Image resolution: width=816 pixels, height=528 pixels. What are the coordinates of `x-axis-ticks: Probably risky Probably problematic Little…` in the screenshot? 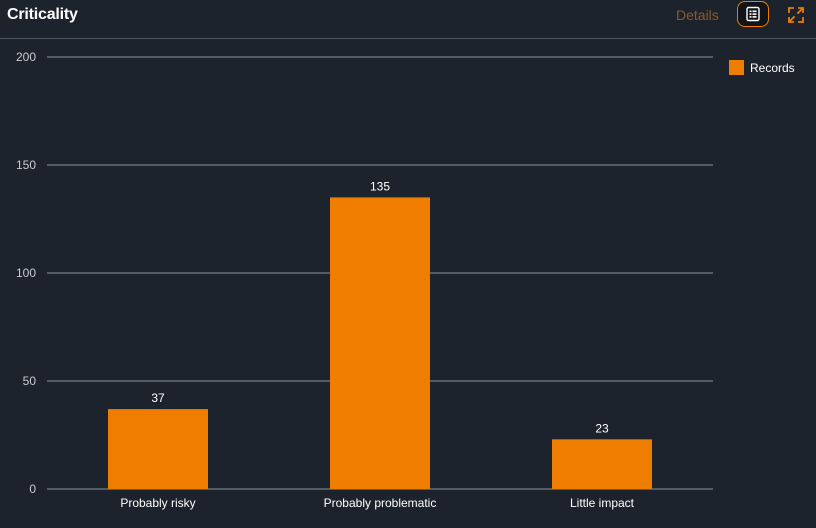 It's located at (377, 503).